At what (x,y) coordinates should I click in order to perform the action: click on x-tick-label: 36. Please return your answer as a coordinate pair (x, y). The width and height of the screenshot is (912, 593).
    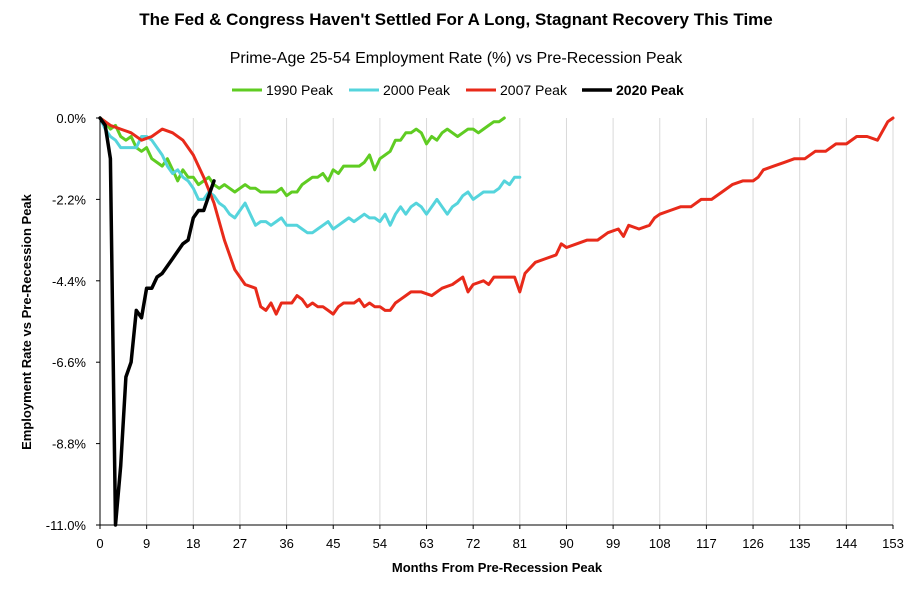
    Looking at the image, I should click on (286, 543).